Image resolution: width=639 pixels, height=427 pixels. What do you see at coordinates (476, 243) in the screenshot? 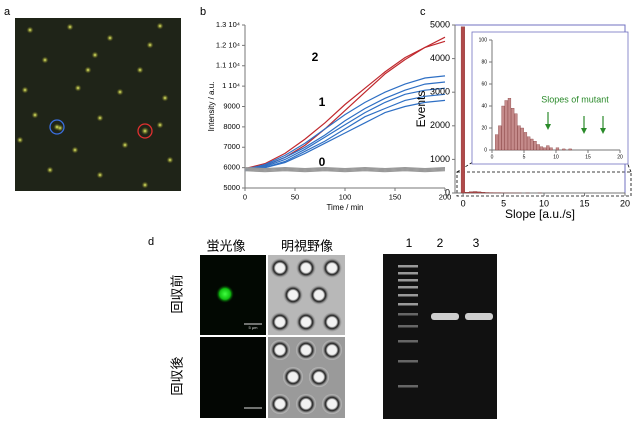
I see `lane-label: 3` at bounding box center [476, 243].